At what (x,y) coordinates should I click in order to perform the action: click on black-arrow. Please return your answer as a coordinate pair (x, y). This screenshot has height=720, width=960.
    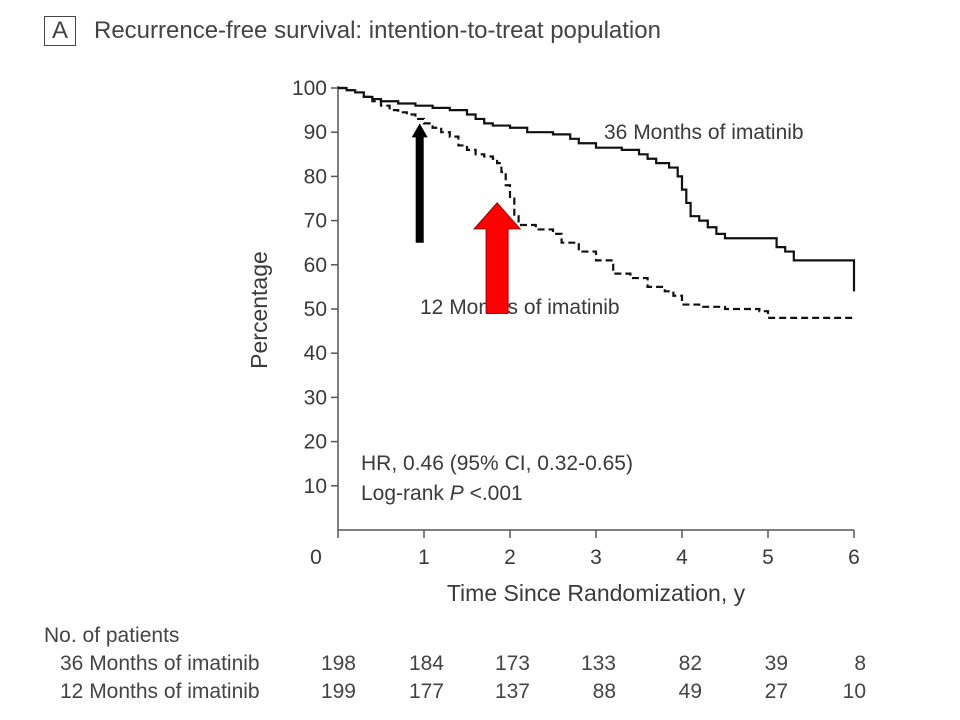
    Looking at the image, I should click on (419, 183).